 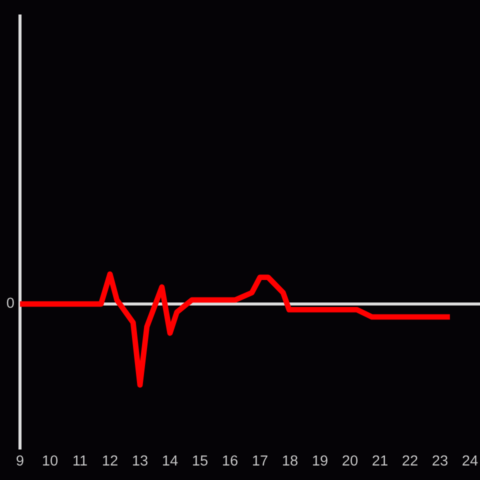 What do you see at coordinates (410, 460) in the screenshot?
I see `x-tick-label: 22` at bounding box center [410, 460].